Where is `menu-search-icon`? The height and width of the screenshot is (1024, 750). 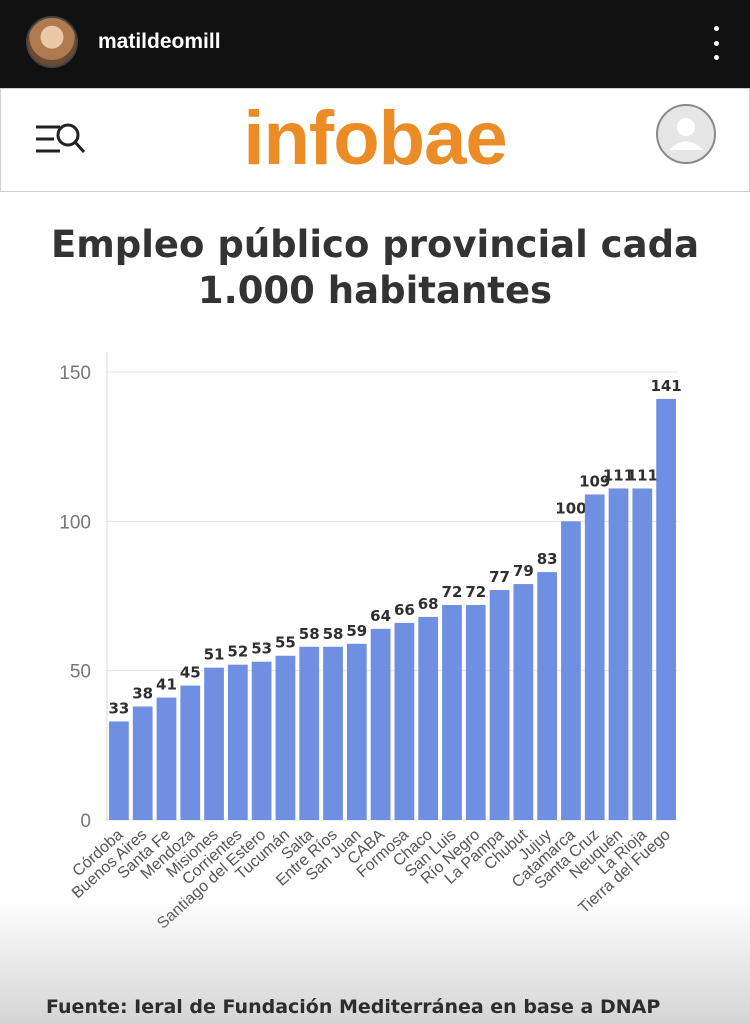
menu-search-icon is located at coordinates (62, 139).